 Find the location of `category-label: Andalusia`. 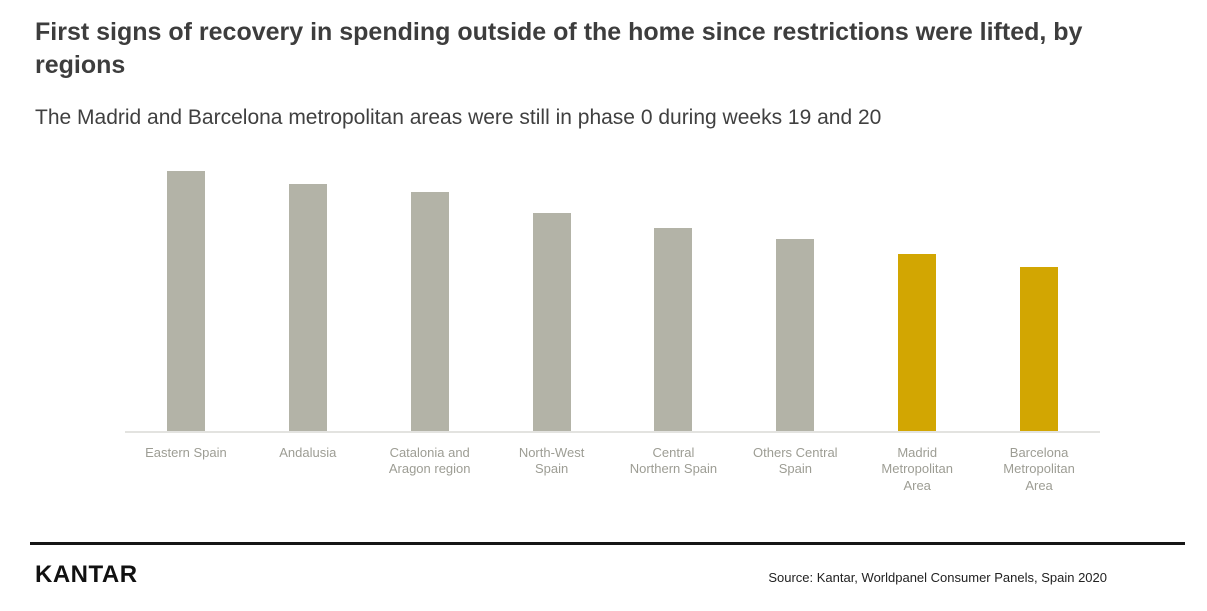

category-label: Andalusia is located at coordinates (308, 463).